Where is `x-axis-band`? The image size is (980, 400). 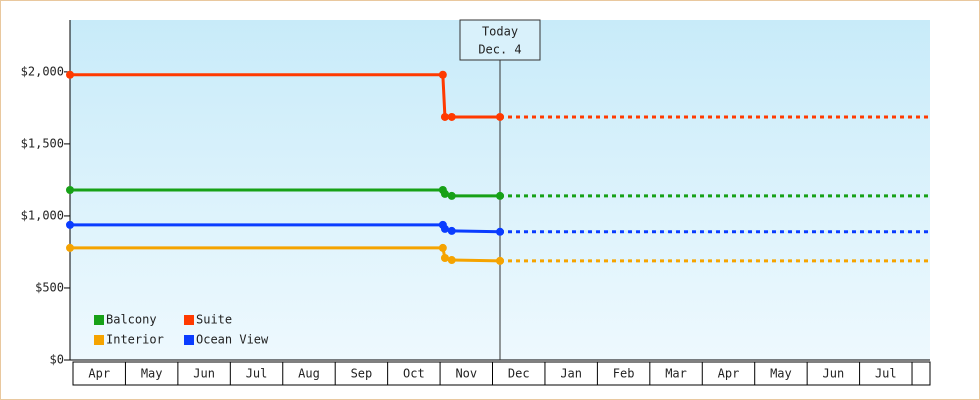
x-axis-band is located at coordinates (501, 373).